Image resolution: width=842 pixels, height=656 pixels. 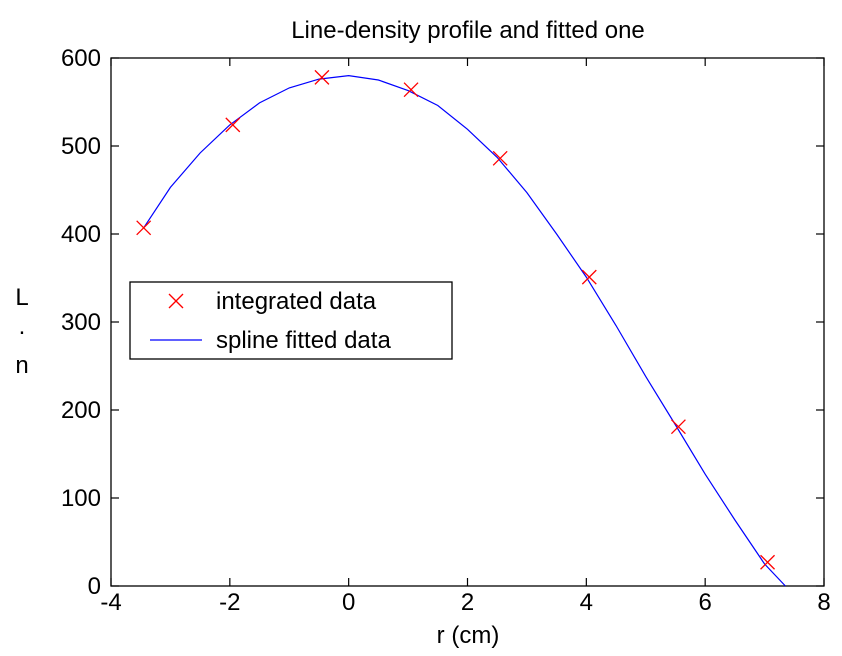 What do you see at coordinates (303, 340) in the screenshot?
I see `legend-entry-label: spline fitted data` at bounding box center [303, 340].